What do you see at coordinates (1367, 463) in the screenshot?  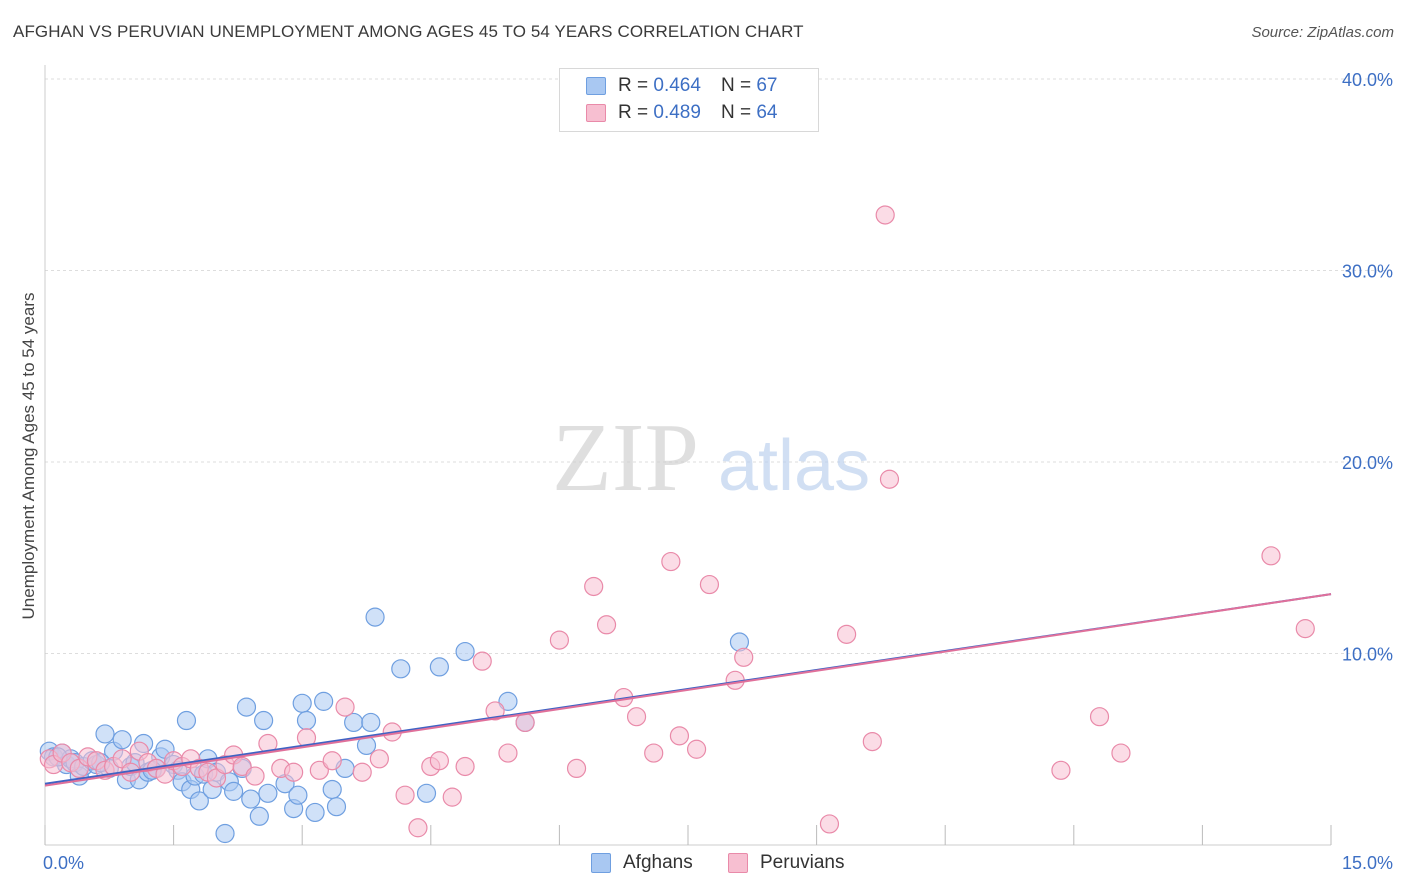 I see `y-tick-label: 20.0%` at bounding box center [1367, 463].